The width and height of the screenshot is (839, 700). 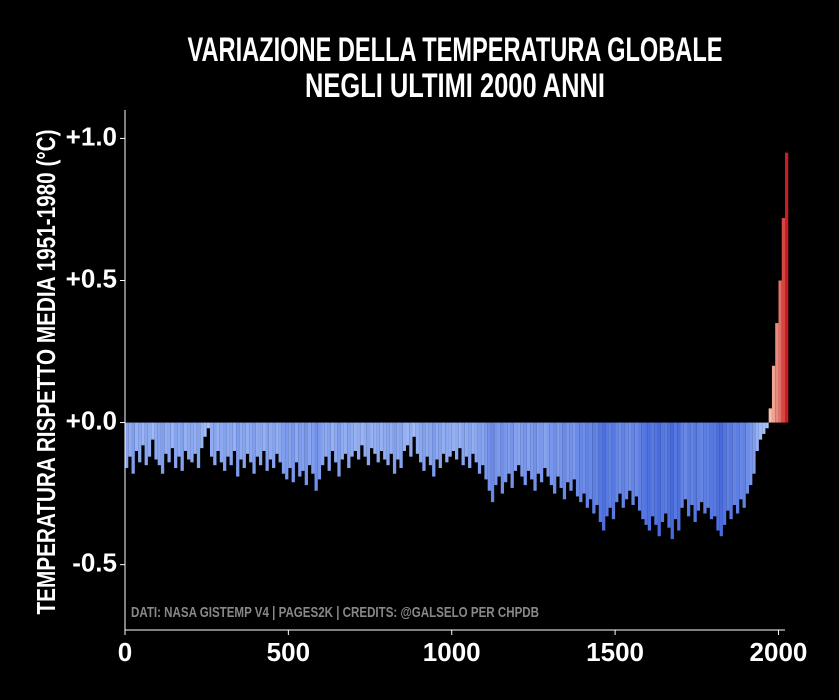 I want to click on x-tick-label: 1000, so click(x=452, y=652).